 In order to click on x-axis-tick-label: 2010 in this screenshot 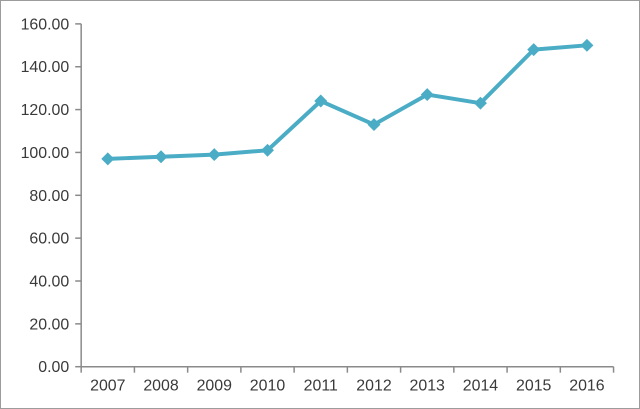, I will do `click(268, 386)`.